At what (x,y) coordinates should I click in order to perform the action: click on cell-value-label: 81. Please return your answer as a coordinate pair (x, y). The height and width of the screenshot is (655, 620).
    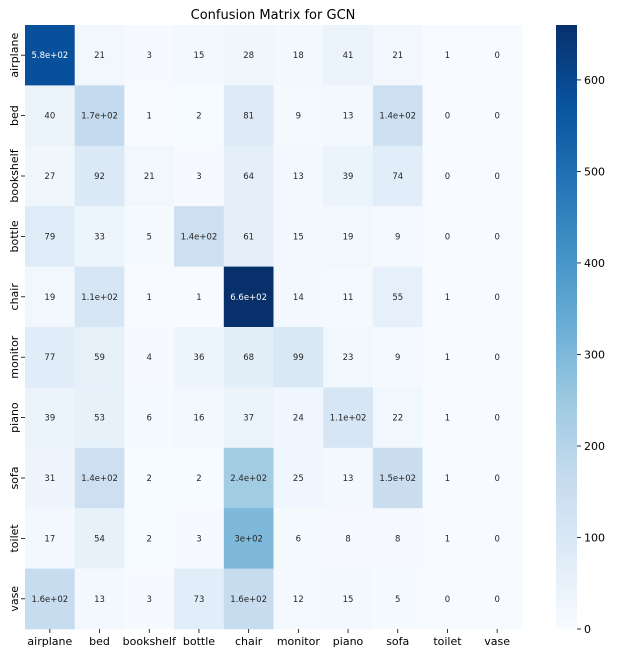
    Looking at the image, I should click on (248, 117).